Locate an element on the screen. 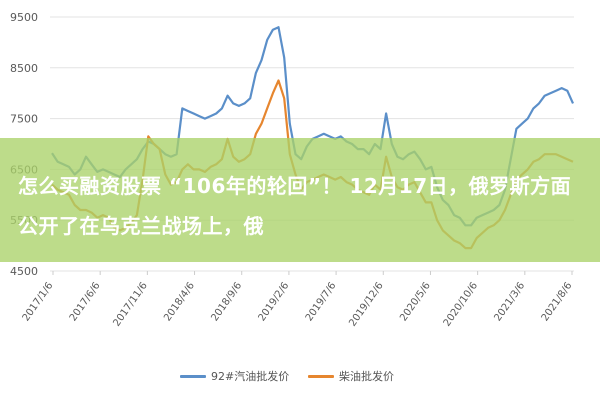 The height and width of the screenshot is (400, 600). legend-item-gasoline: 92#汽油批发价 is located at coordinates (234, 376).